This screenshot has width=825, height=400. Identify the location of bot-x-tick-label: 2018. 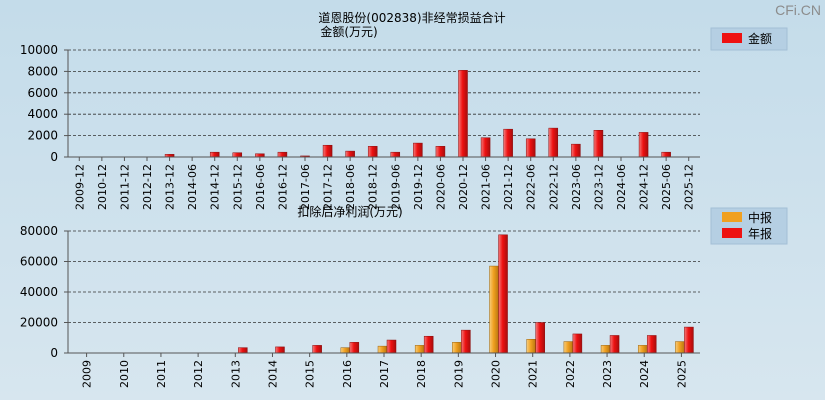
(421, 374).